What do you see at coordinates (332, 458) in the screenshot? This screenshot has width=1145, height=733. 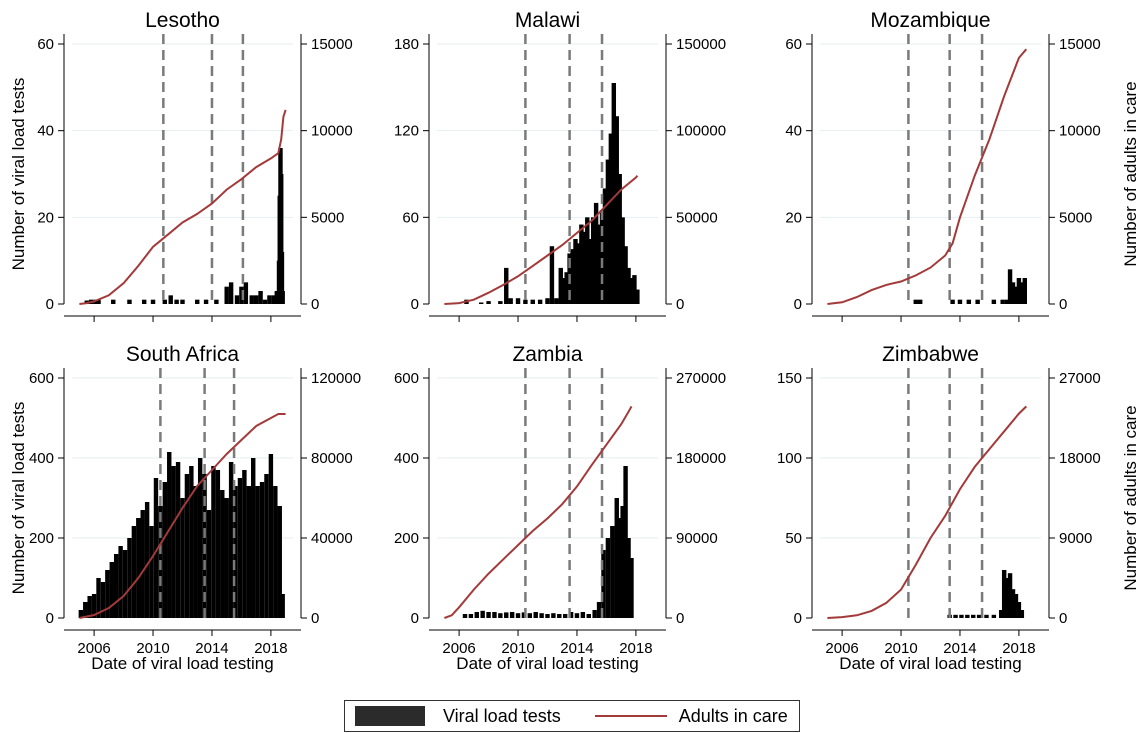 I see `y2-tick-label: 80000` at bounding box center [332, 458].